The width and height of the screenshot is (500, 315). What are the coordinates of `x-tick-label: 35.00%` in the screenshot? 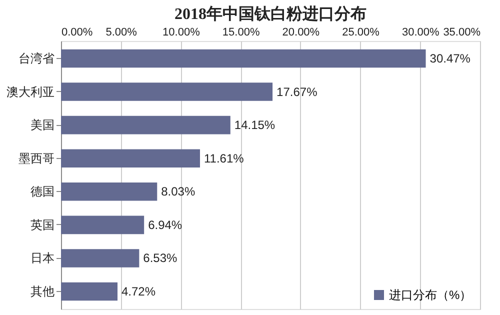 It's located at (462, 32).